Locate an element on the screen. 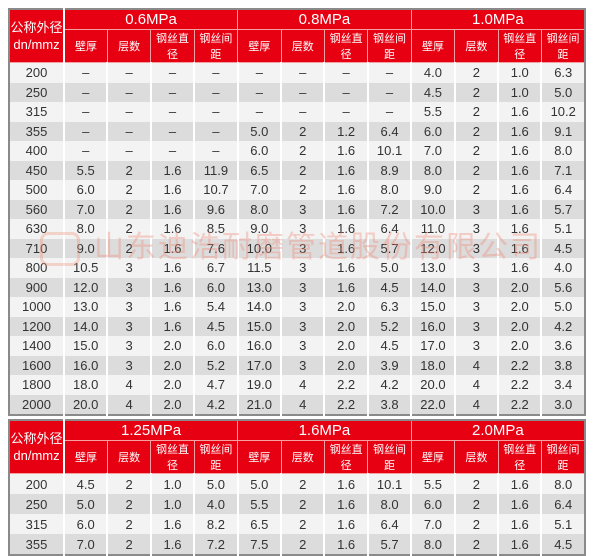 The width and height of the screenshot is (600, 556). table-row: 315– – – – – – – –5.5 2 1.6 10.2 is located at coordinates (297, 112).